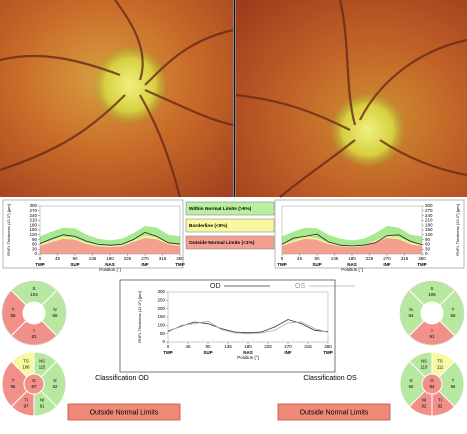  Describe the element at coordinates (26, 361) in the screenshot. I see `sector-label: TS` at that location.